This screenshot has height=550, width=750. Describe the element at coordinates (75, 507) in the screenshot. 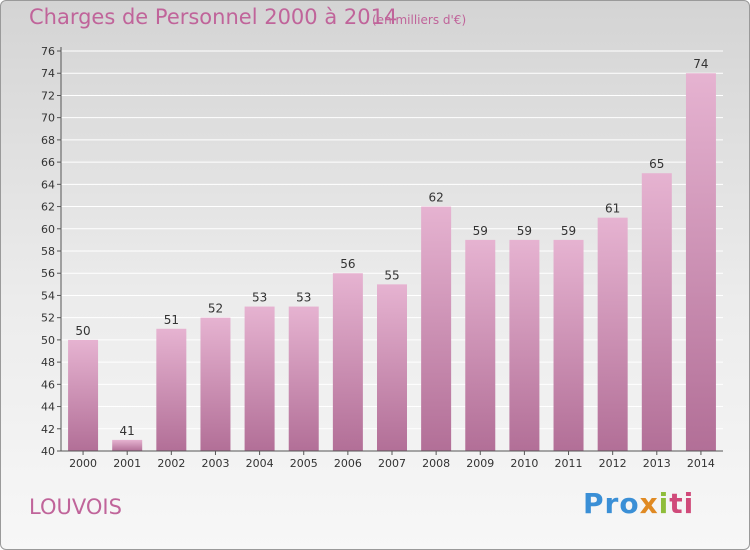

I see `commune-name: LOUVOIS` at that location.